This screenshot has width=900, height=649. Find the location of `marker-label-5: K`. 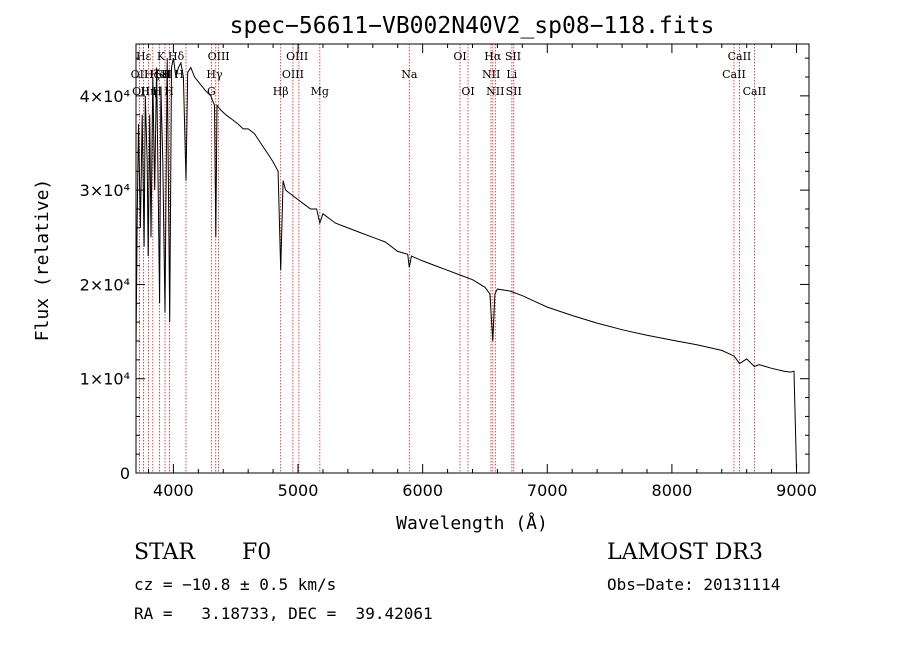

marker-label-5: K is located at coordinates (161, 56).